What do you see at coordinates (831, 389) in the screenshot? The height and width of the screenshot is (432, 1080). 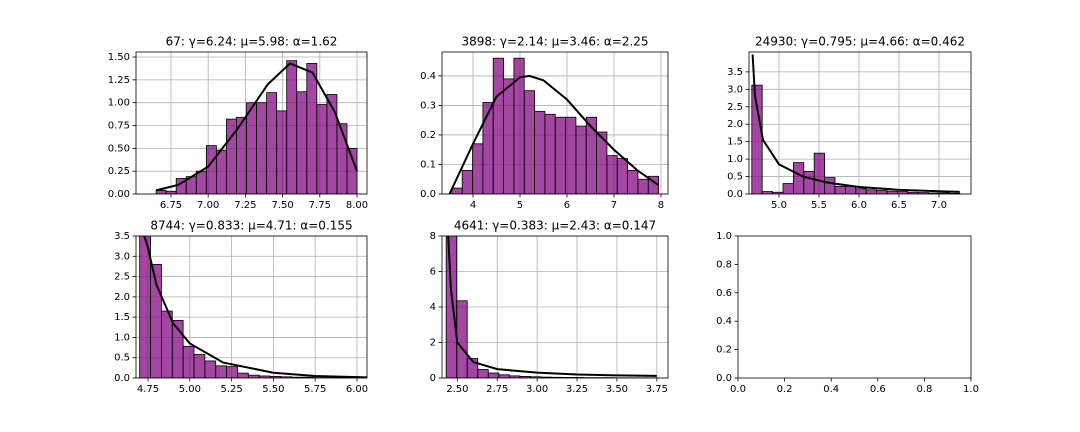 I see `x-tick-label: 0.4` at bounding box center [831, 389].